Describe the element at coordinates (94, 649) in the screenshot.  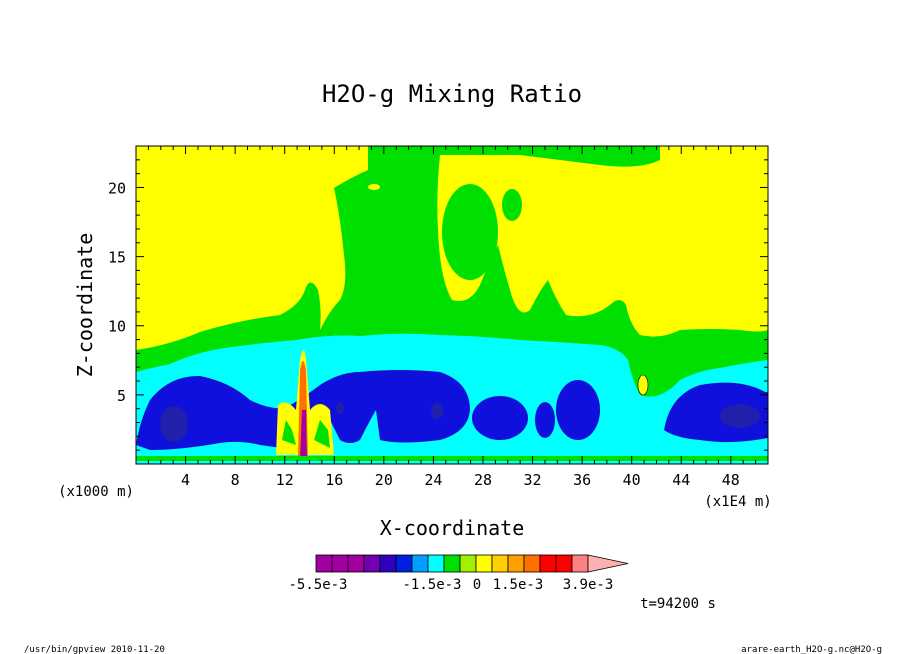
I see `footer-left: /usr/bin/gpview 2010-11-20` at that location.